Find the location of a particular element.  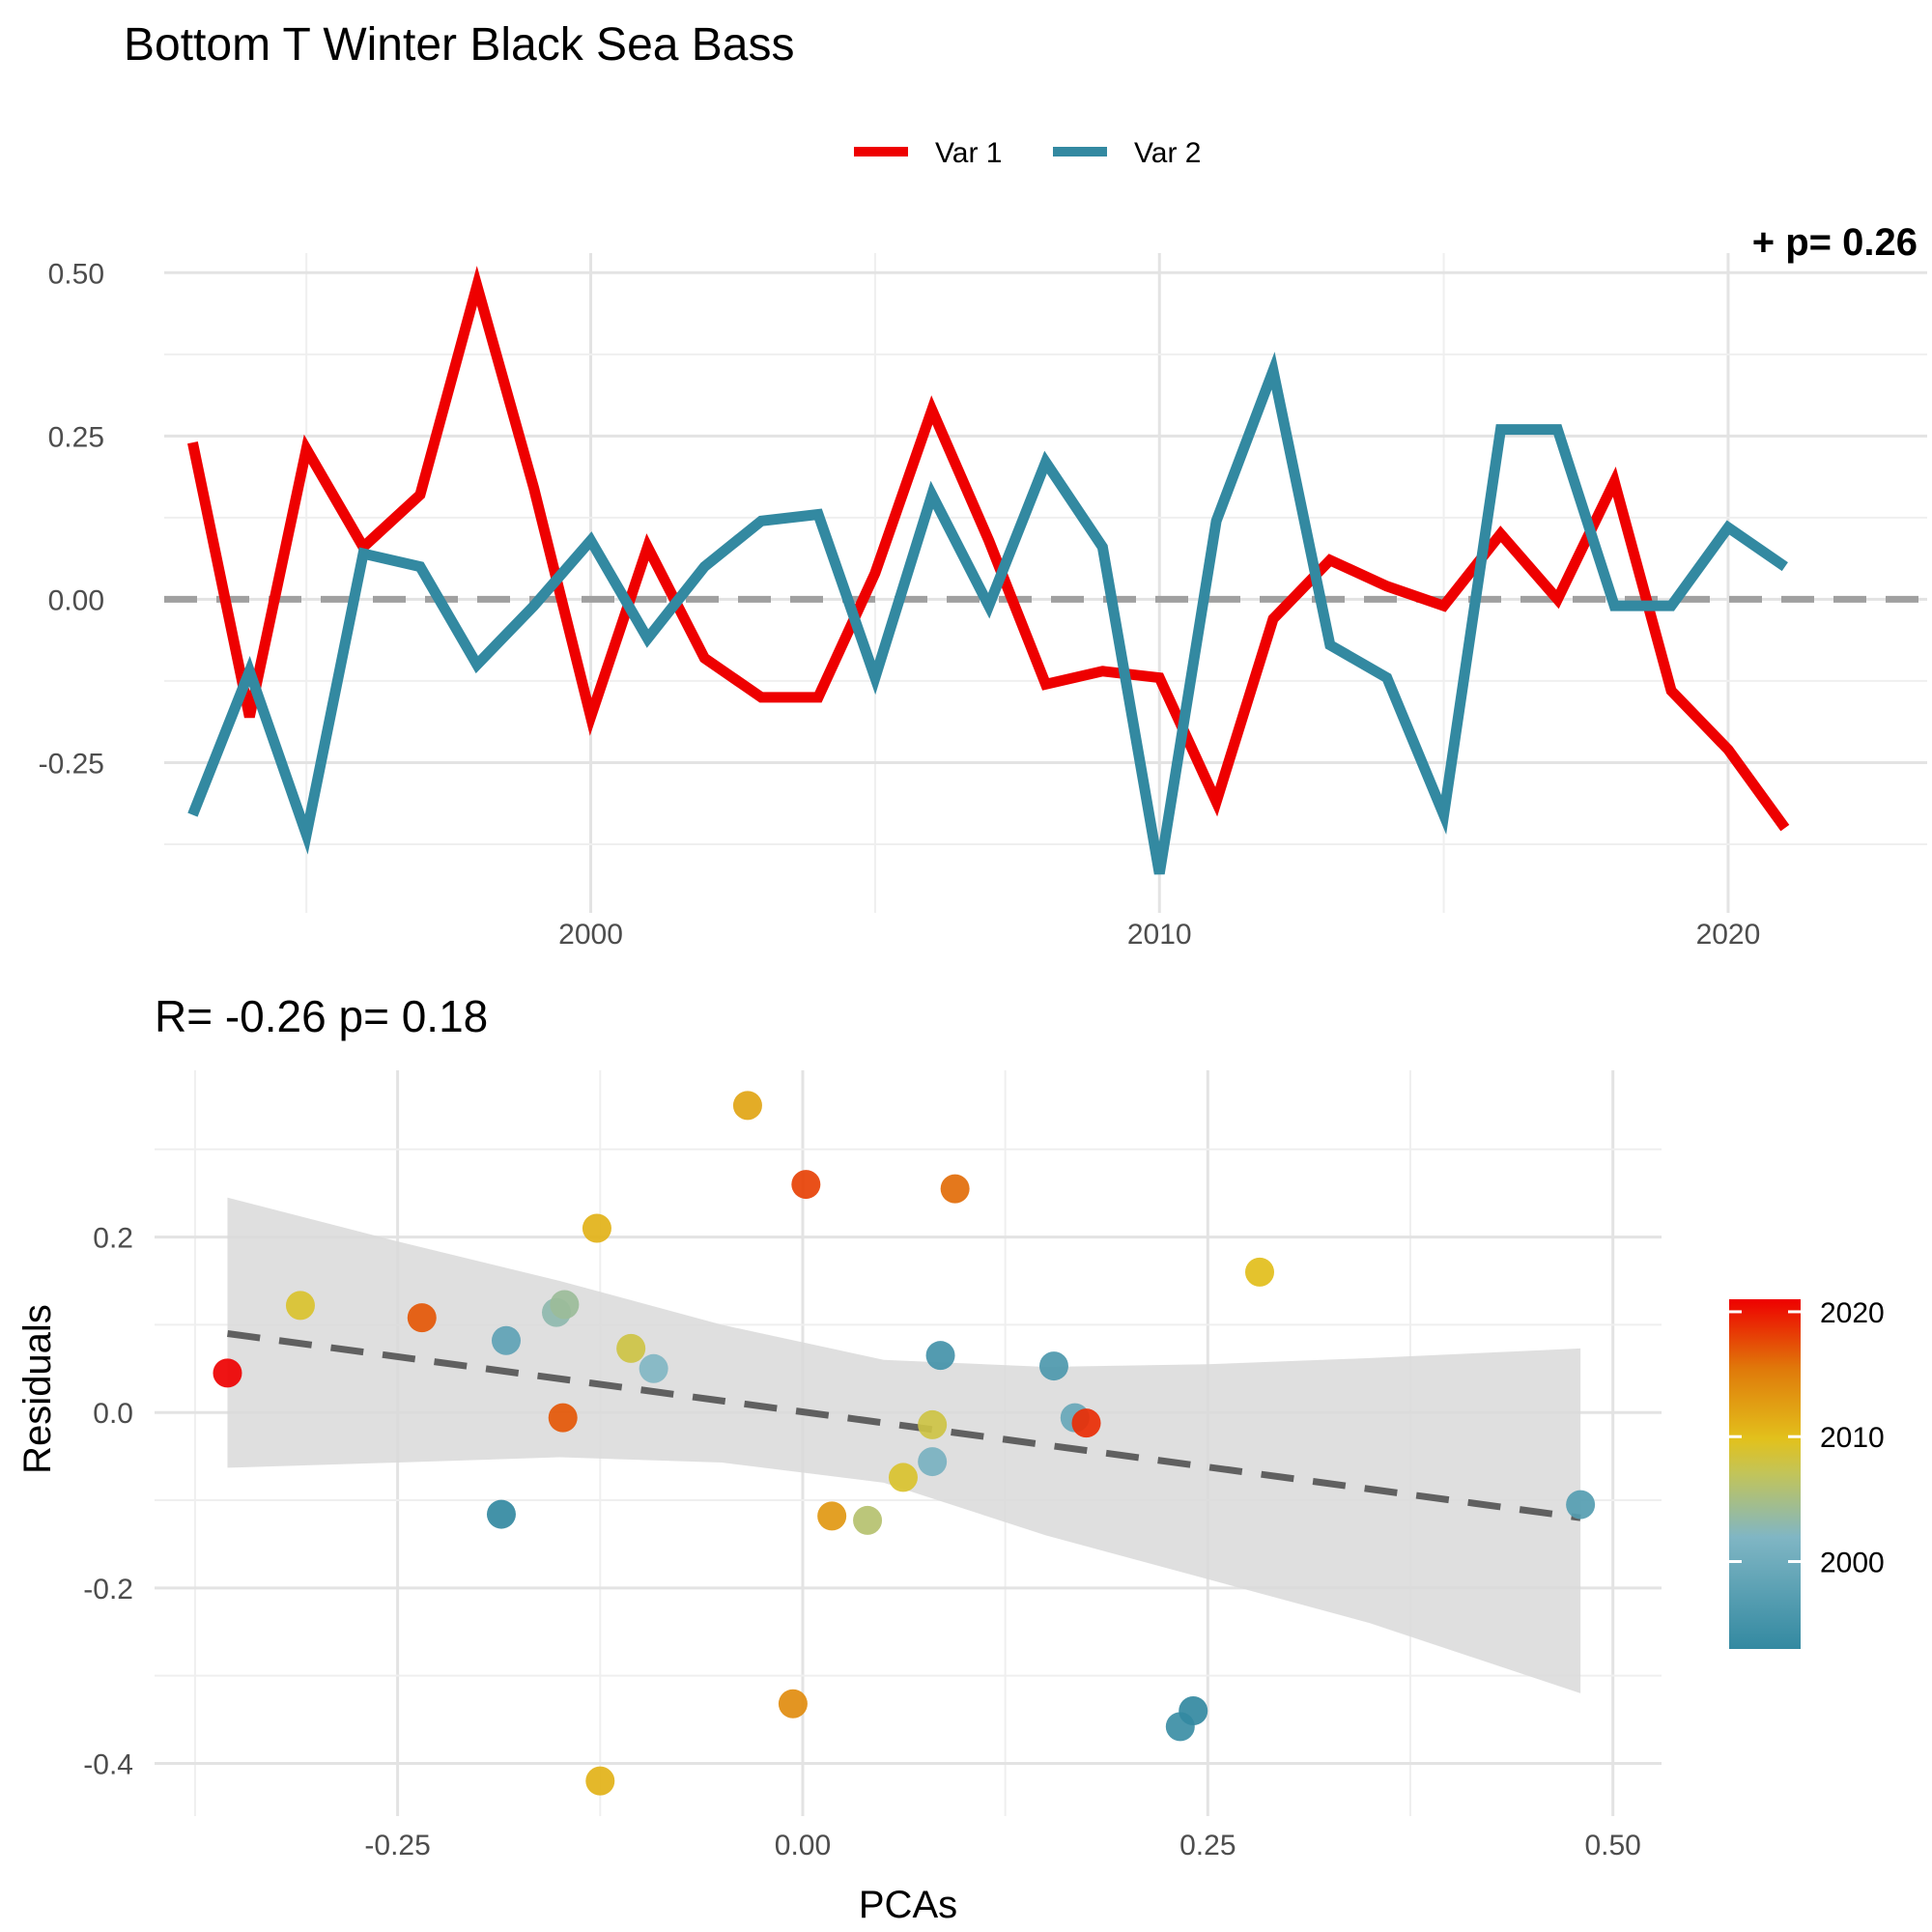

legend-label-var2: Var 2 is located at coordinates (1167, 153).